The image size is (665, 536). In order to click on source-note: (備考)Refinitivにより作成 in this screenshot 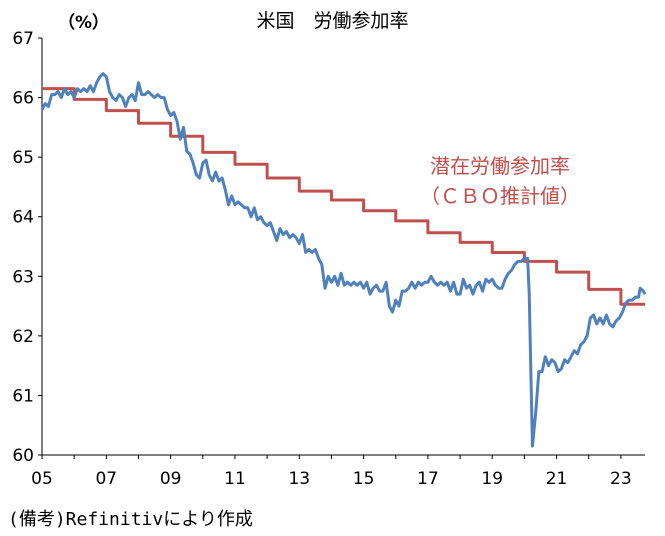, I will do `click(130, 519)`.